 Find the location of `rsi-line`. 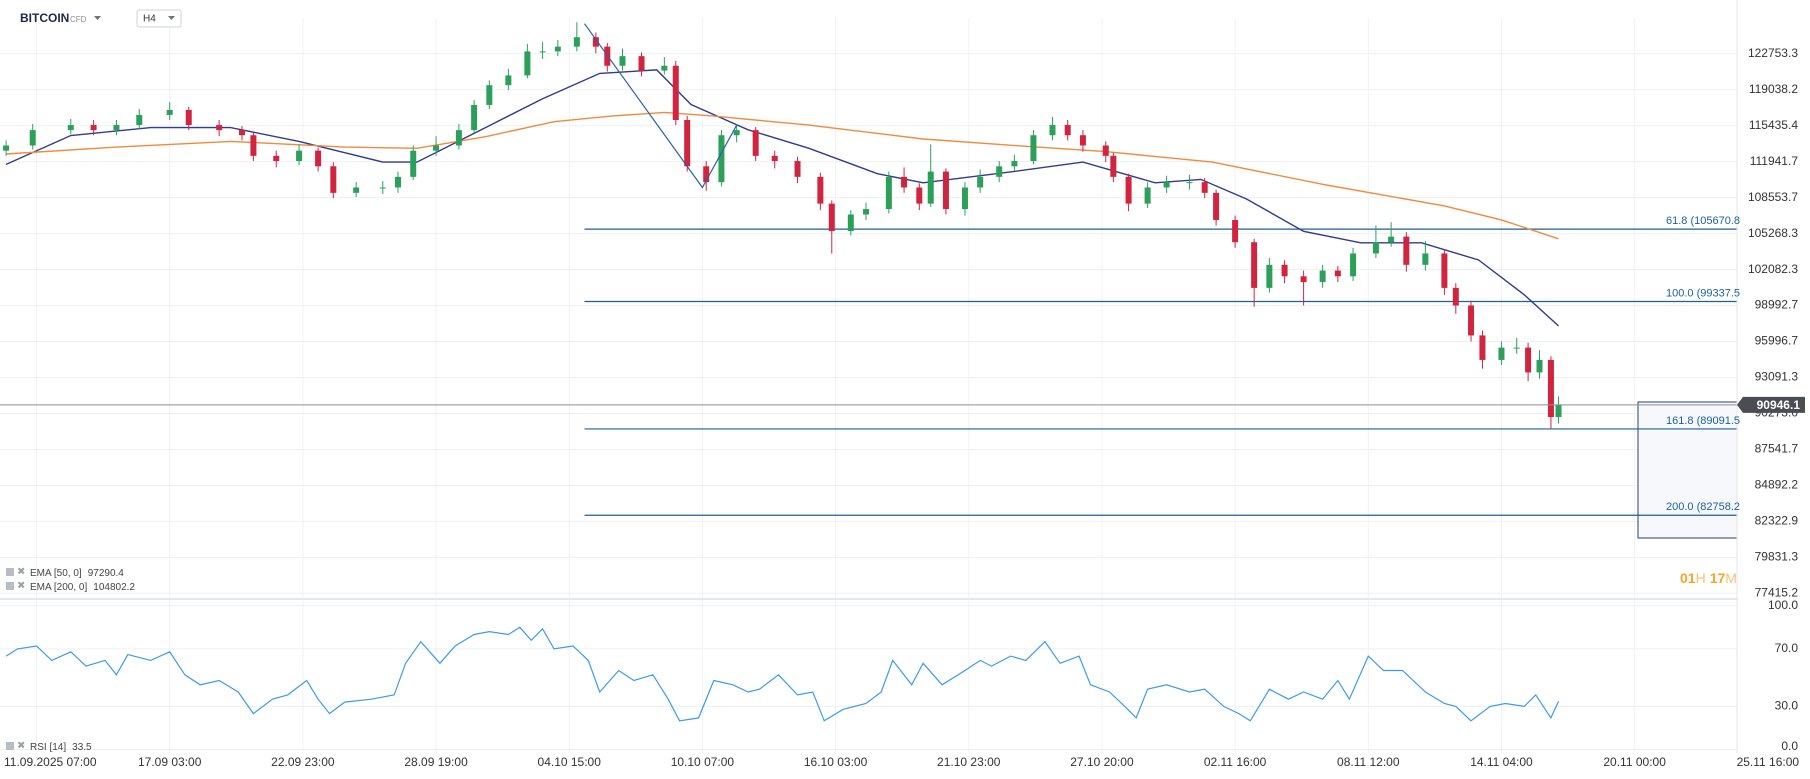

rsi-line is located at coordinates (782, 674).